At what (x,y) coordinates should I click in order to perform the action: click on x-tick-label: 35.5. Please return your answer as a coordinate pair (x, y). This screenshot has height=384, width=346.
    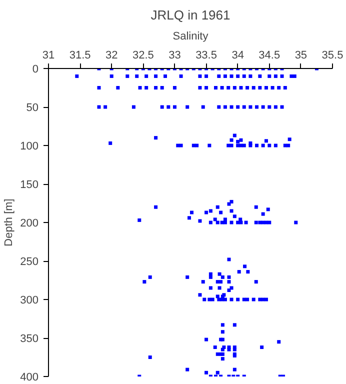
    Looking at the image, I should click on (333, 56).